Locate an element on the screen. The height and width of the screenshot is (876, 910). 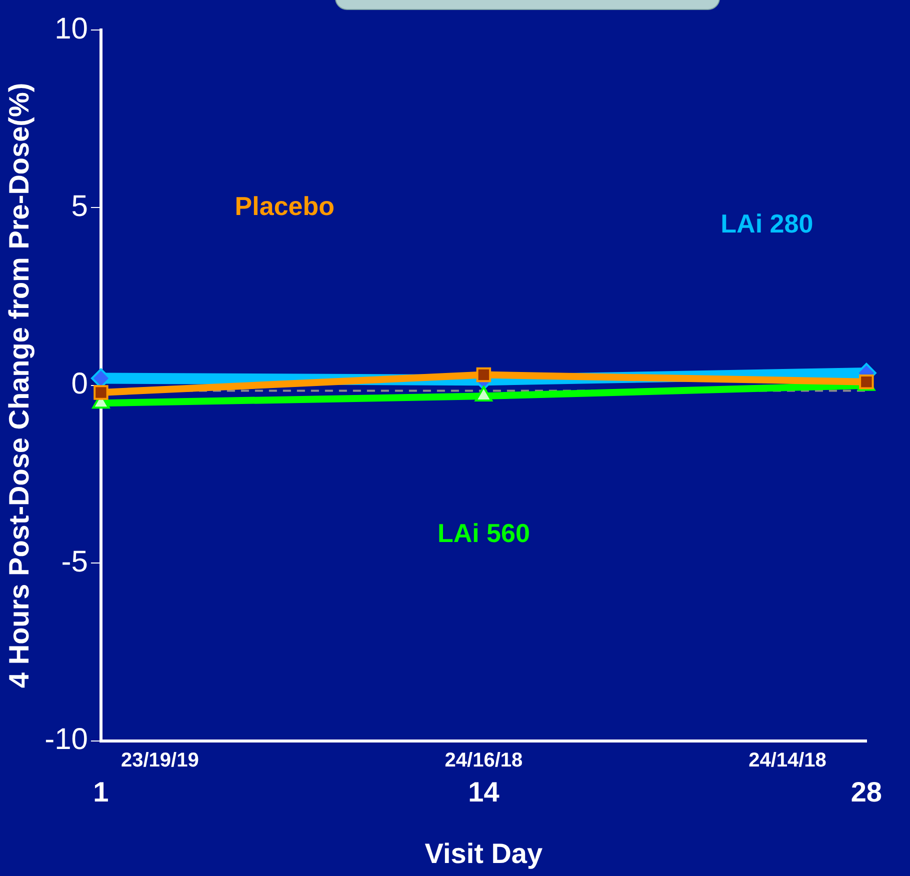
y-tick-label: 10 is located at coordinates (71, 29).